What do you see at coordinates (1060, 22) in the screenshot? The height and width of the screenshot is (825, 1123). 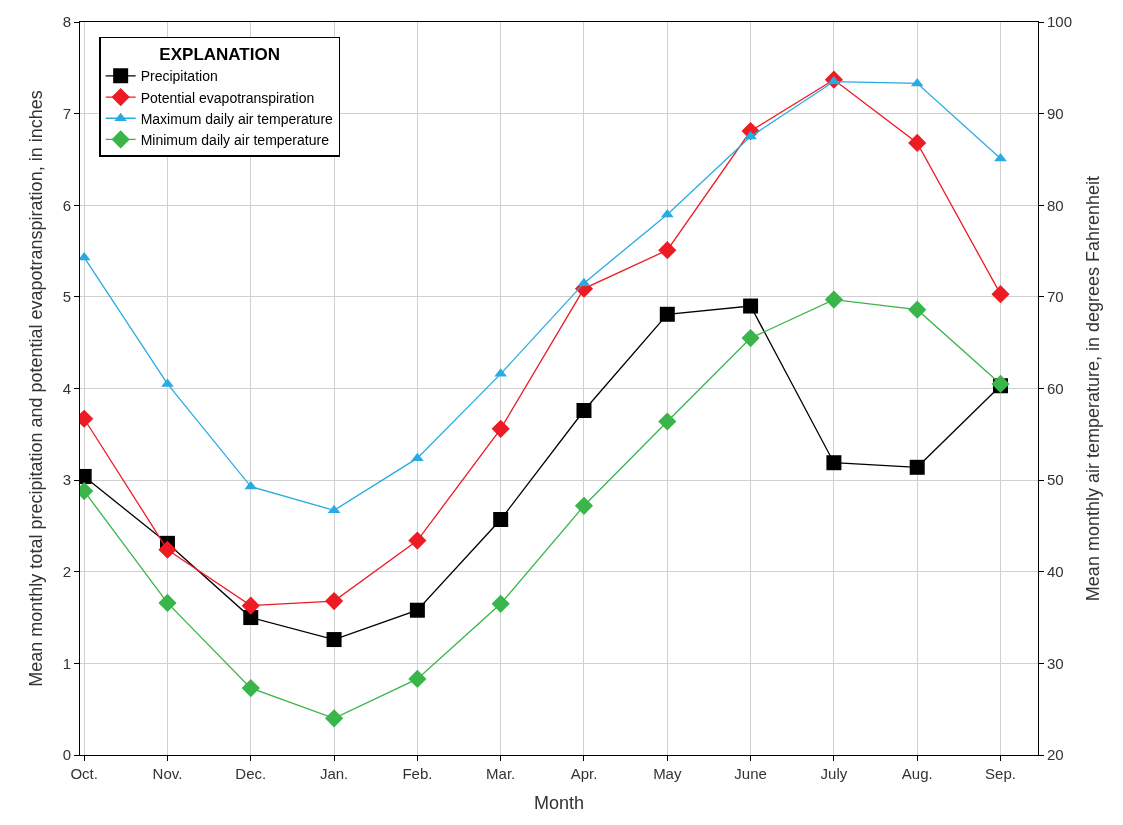 I see `y2-tick-label: 100` at bounding box center [1060, 22].